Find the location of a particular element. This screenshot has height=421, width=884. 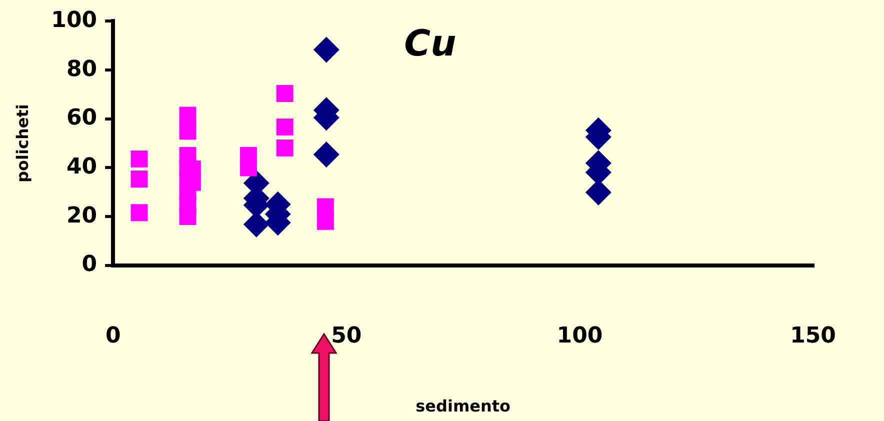

y-tick-label: 20 is located at coordinates (82, 215).